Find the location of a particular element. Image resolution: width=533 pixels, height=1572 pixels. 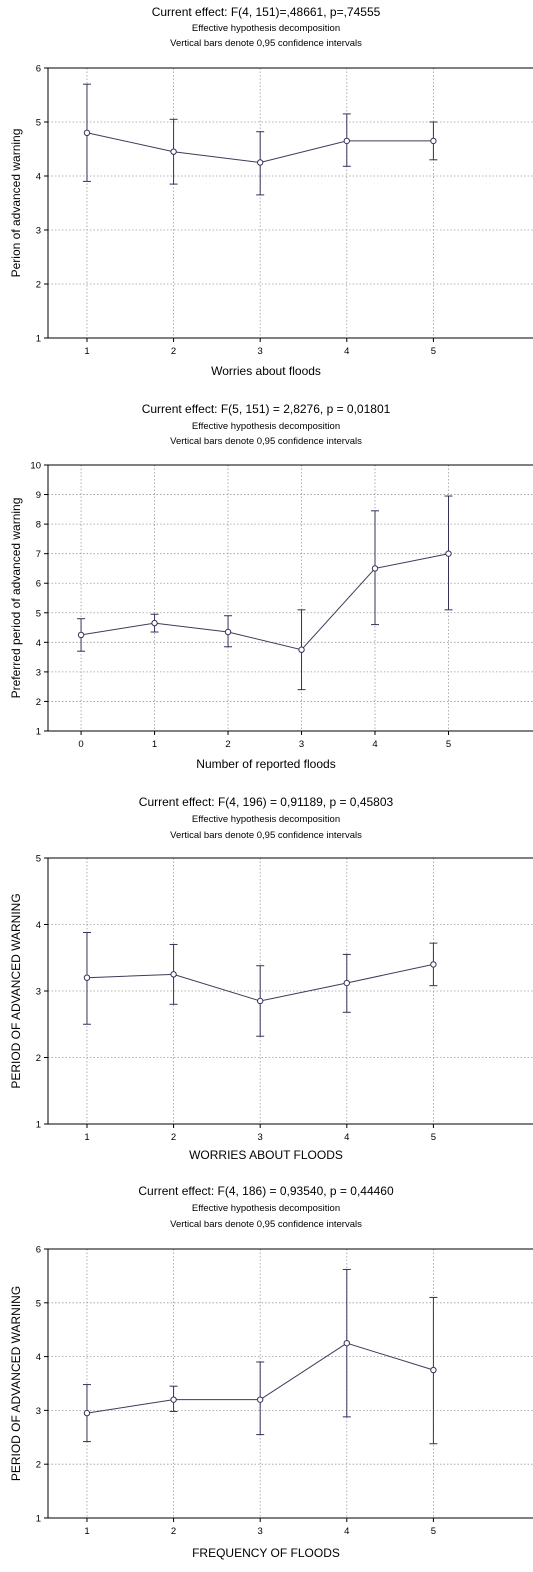

y-axis-label: Perion of advanced warning is located at coordinates (16, 203).